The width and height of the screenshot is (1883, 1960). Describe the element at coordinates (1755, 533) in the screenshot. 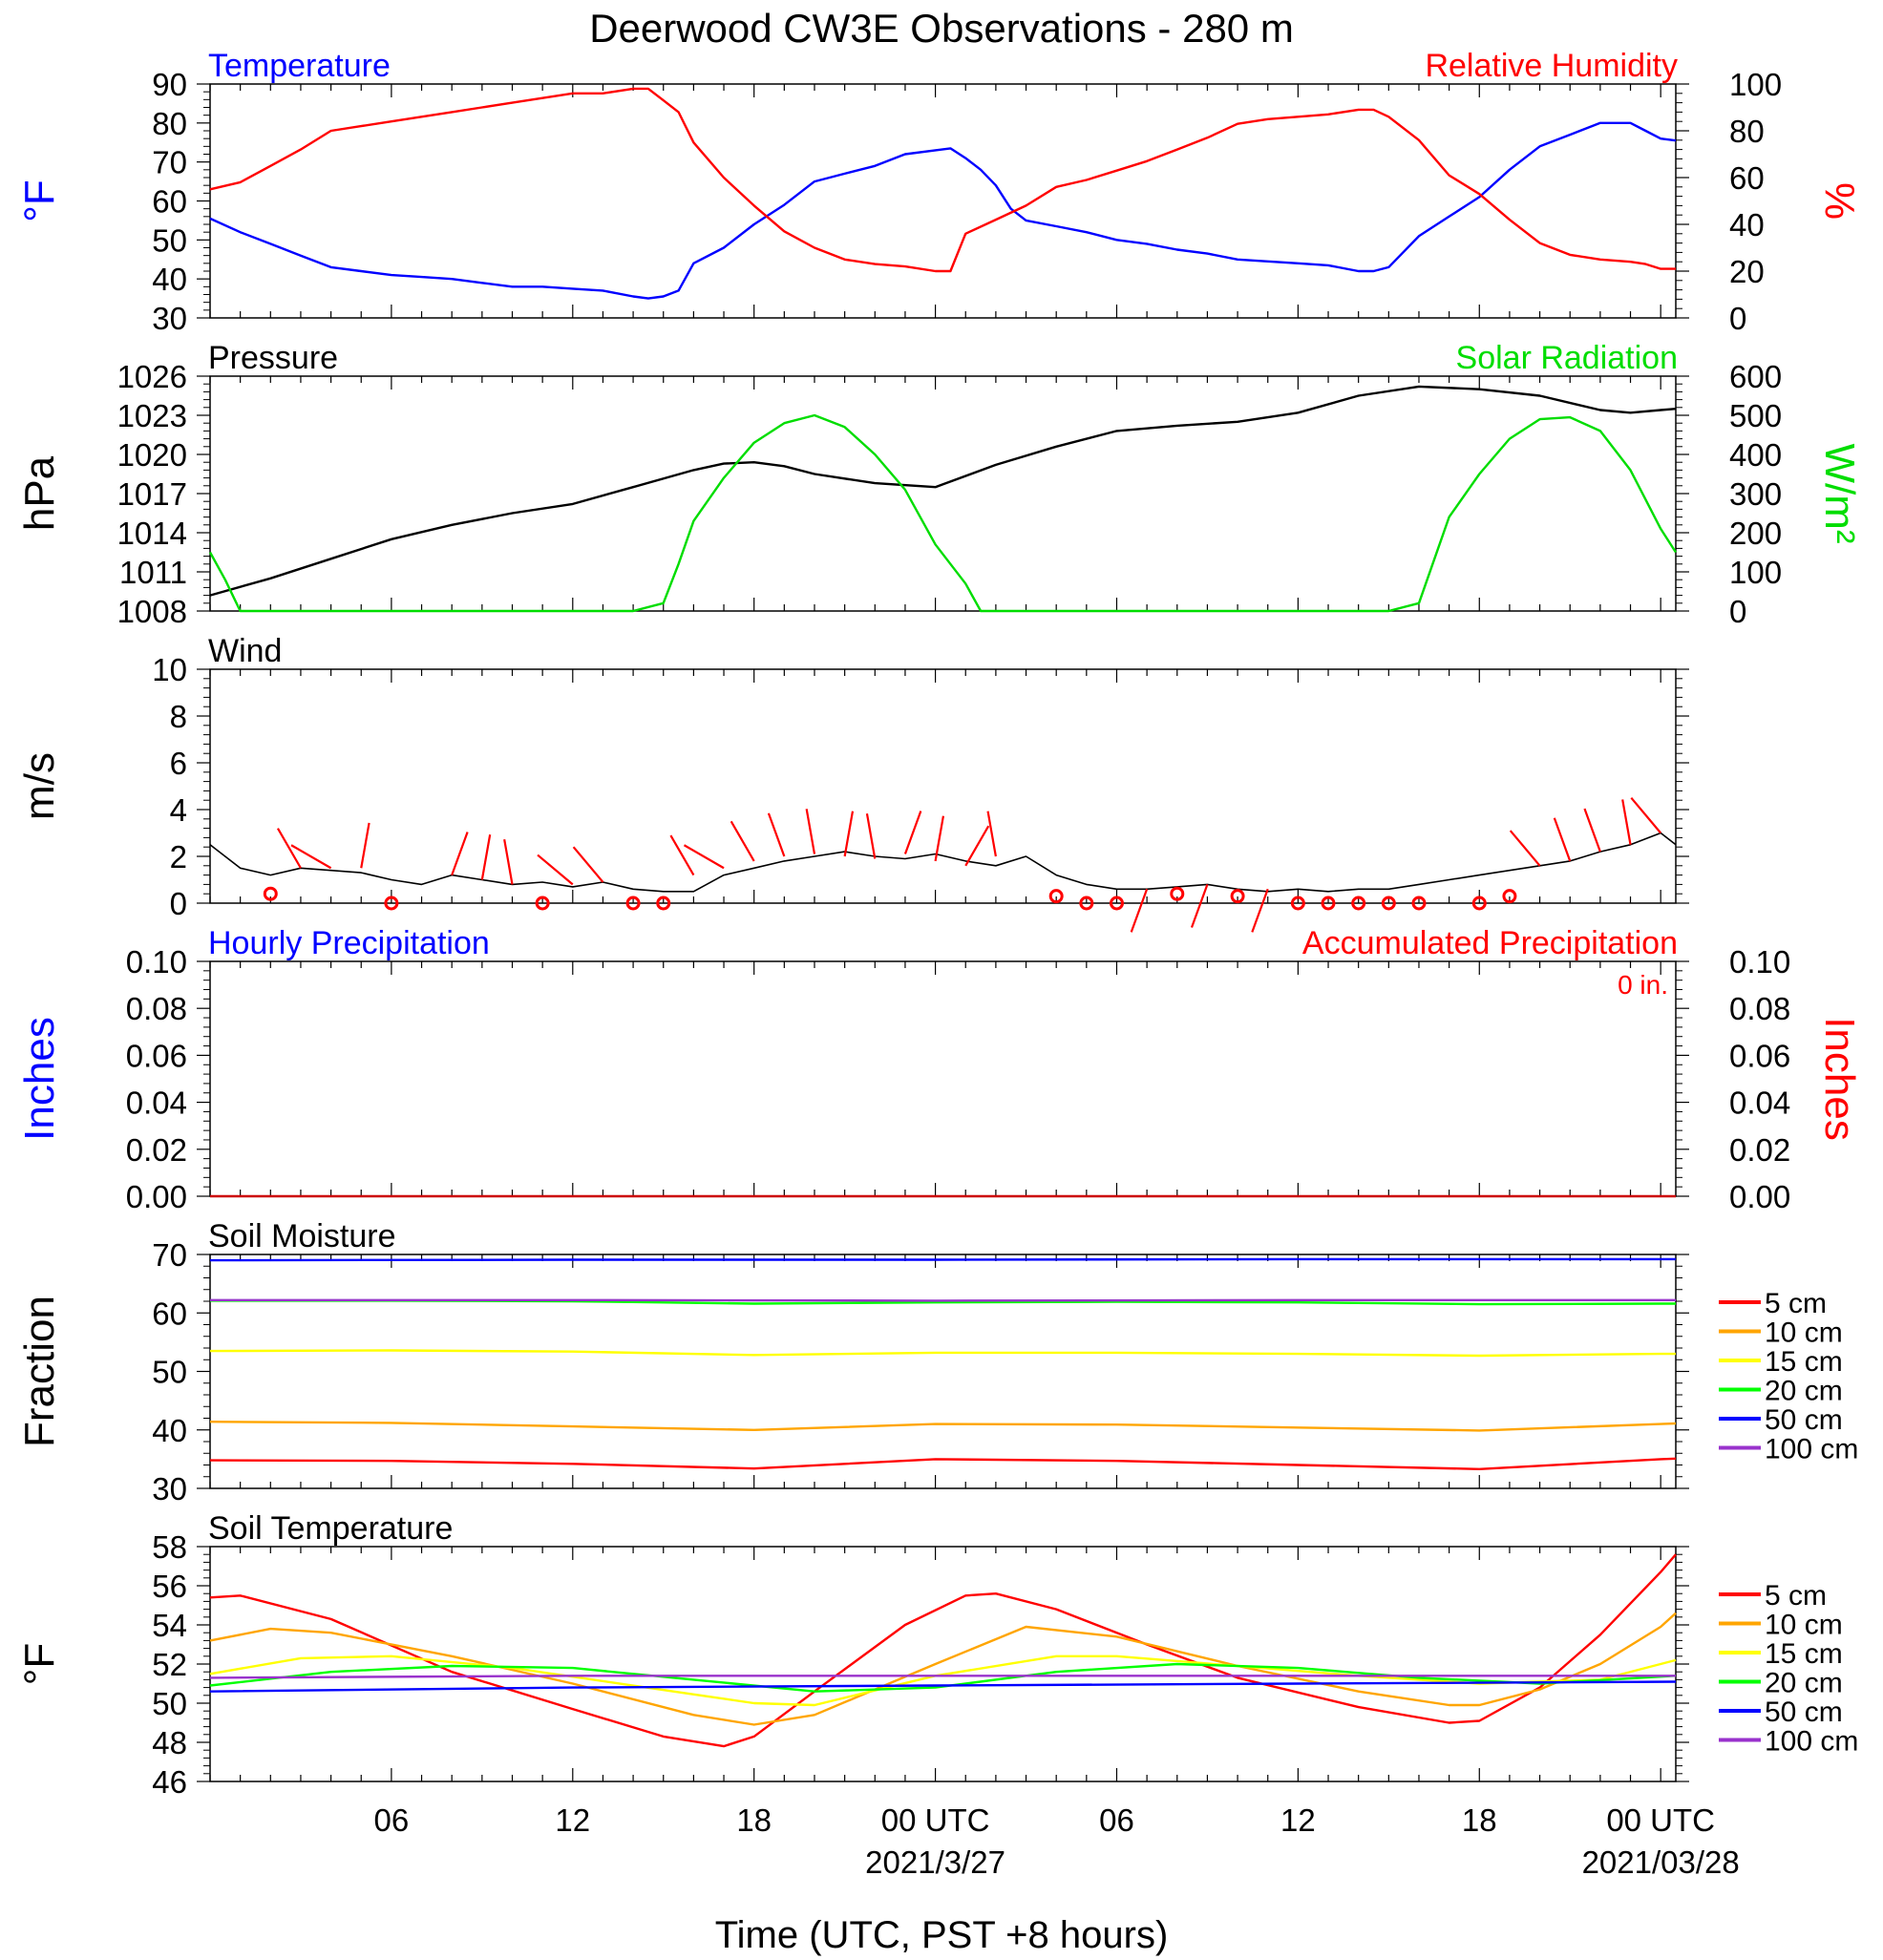

I see `y-tick-label-right: 200` at that location.